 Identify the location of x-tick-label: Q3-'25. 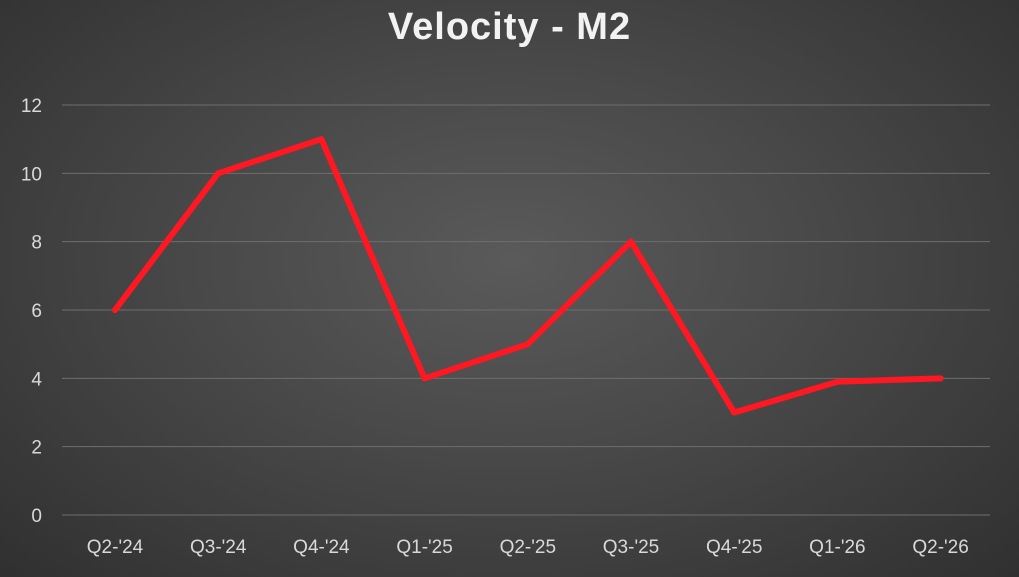
(631, 547).